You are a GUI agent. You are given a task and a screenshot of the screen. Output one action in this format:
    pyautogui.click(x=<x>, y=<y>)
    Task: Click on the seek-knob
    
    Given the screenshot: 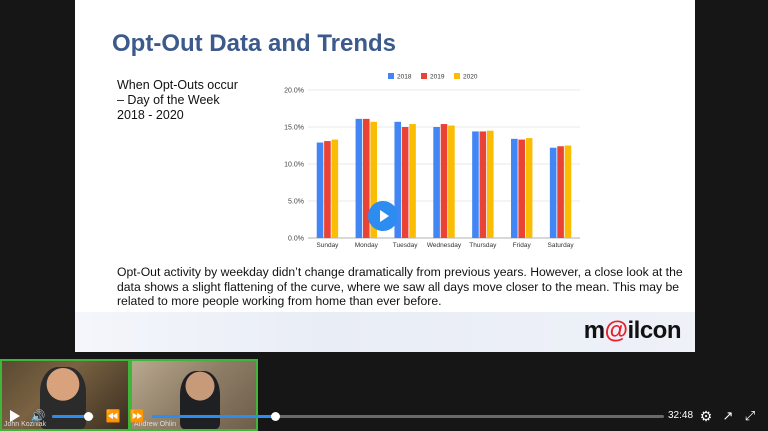 What is the action you would take?
    pyautogui.click(x=275, y=416)
    